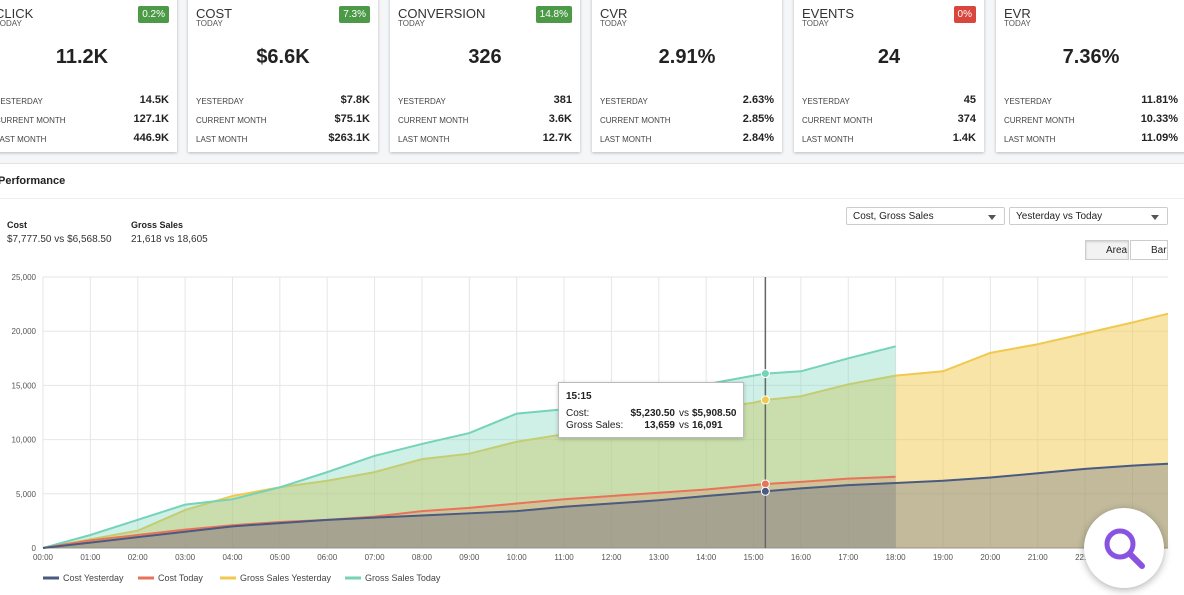 The width and height of the screenshot is (1184, 595). Describe the element at coordinates (17, 13) in the screenshot. I see `card-title: CLICK` at that location.